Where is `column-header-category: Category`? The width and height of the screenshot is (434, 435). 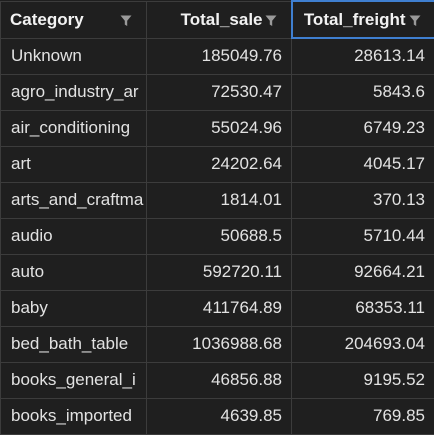
column-header-category: Category is located at coordinates (73, 19).